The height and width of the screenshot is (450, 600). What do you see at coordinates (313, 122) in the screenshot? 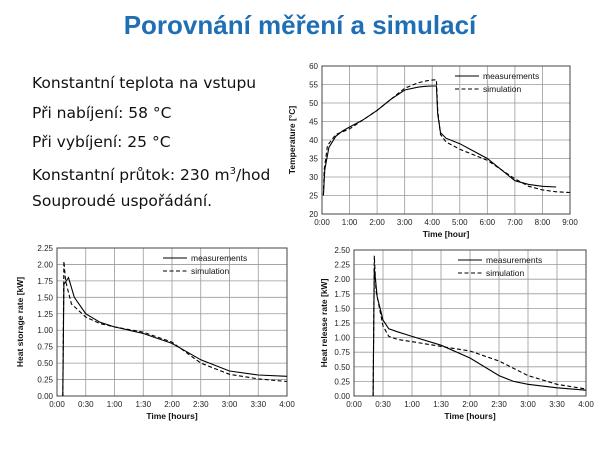
I see `y-tick-label: 45` at bounding box center [313, 122].